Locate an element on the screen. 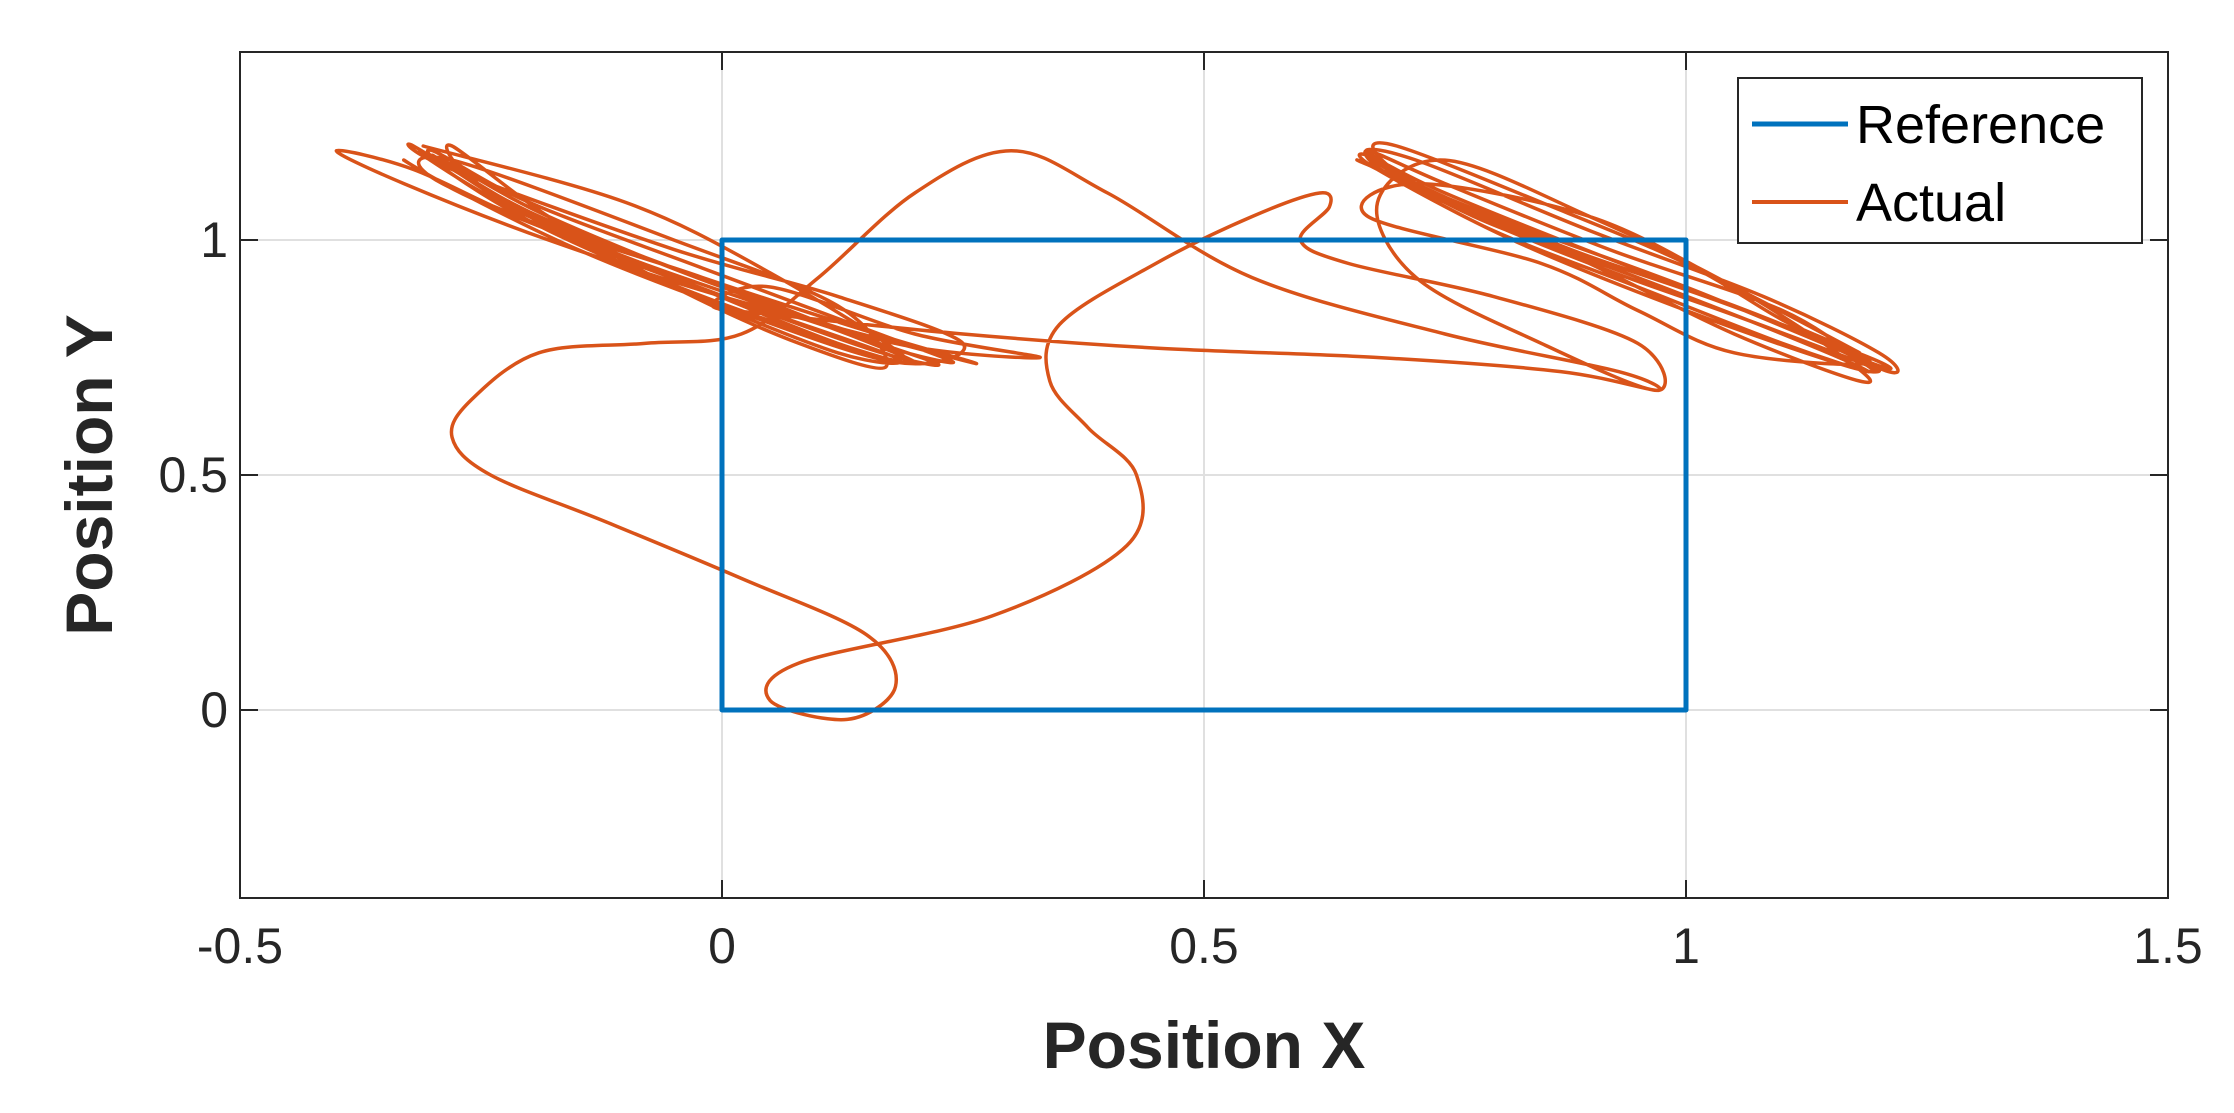  x-axis-label: Position X is located at coordinates (1204, 1045).